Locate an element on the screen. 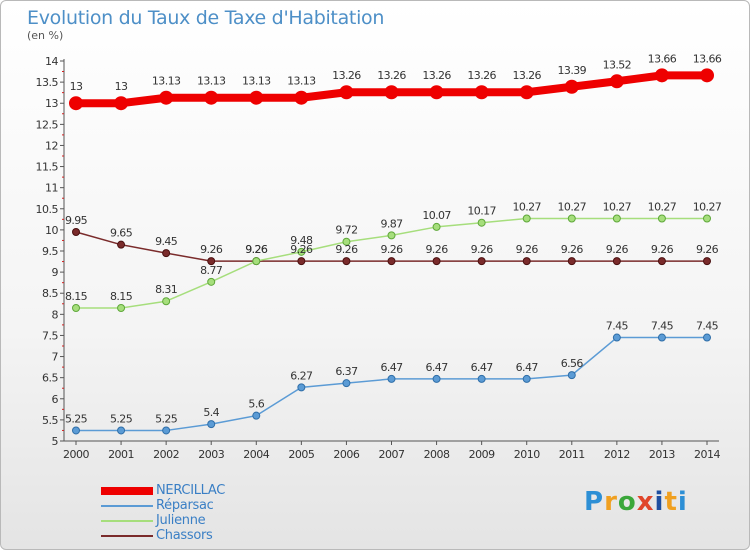  legend-item-julienne: Julienne is located at coordinates (201, 520).